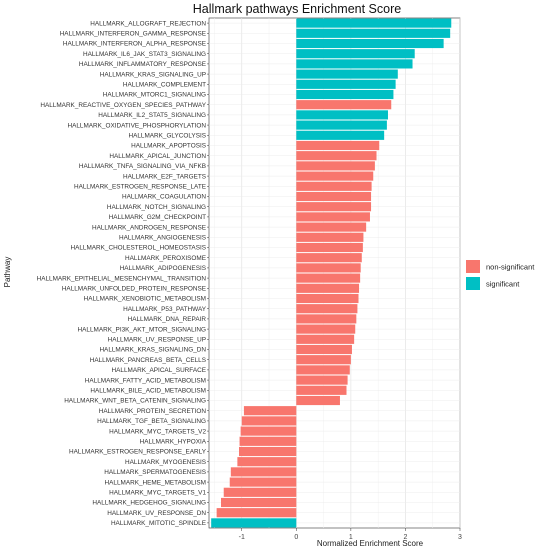 This screenshot has height=550, width=539. What do you see at coordinates (296, 537) in the screenshot?
I see `x-tick-label: 0` at bounding box center [296, 537].